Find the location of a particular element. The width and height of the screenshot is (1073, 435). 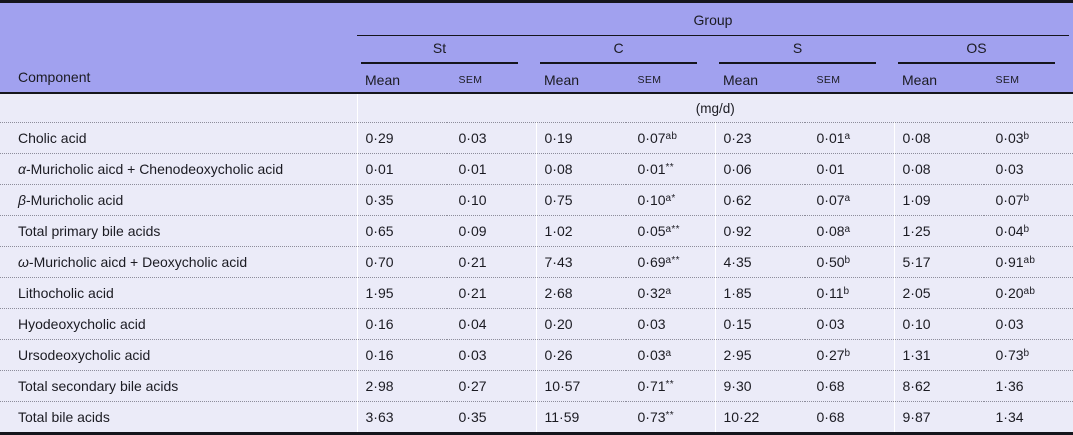

sem-cell: 0·10a* is located at coordinates (671, 200).